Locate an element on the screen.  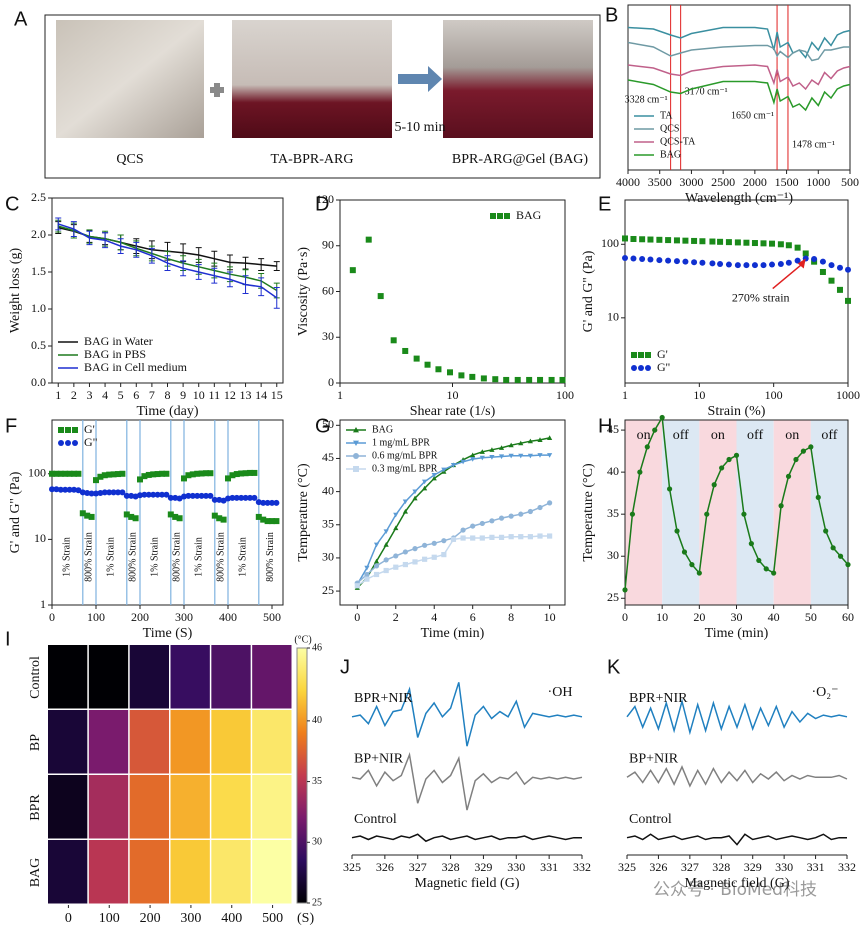
x-tick-label: 50 is located at coordinates (811, 617).